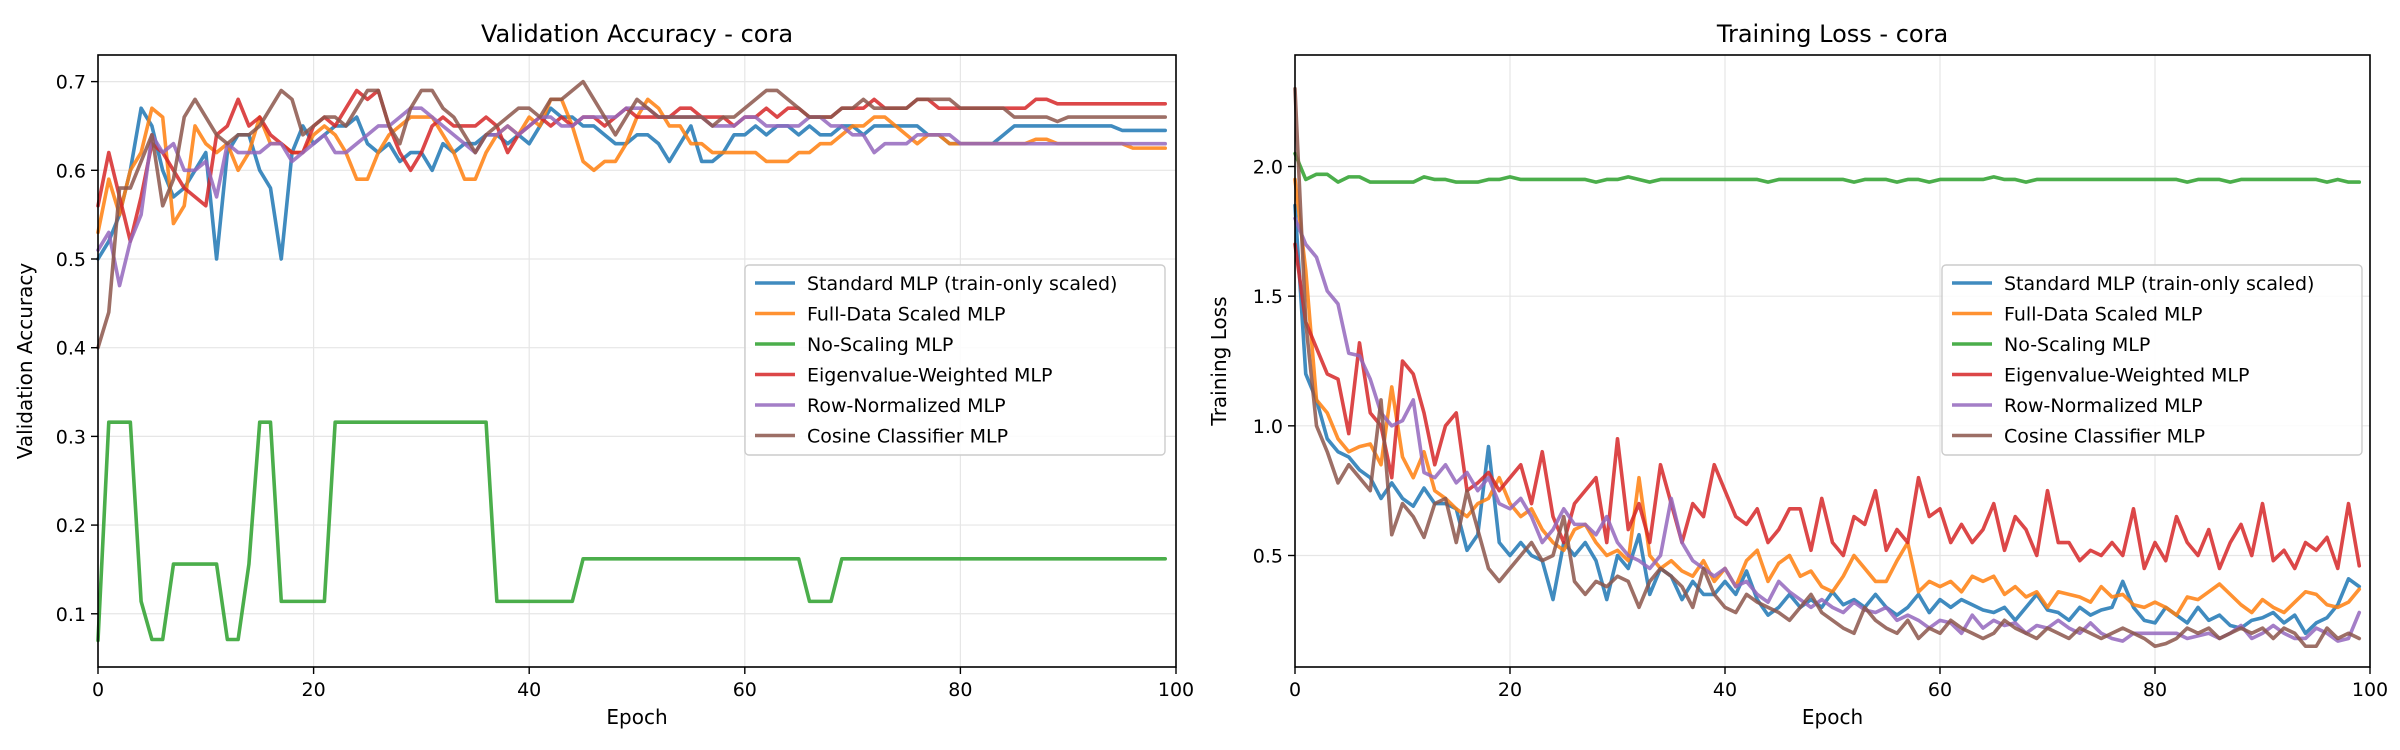 This screenshot has width=2400, height=750. Describe the element at coordinates (1268, 427) in the screenshot. I see `y-tick-label: 1.0` at that location.